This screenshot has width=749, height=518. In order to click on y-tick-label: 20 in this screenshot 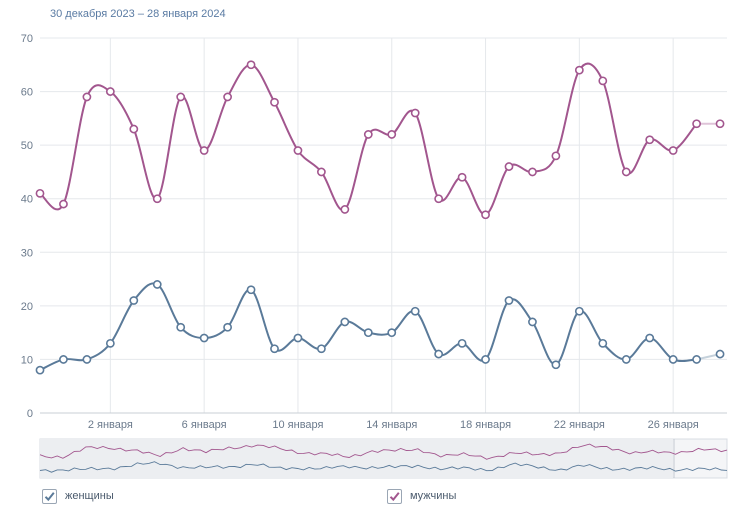, I will do `click(27, 307)`.